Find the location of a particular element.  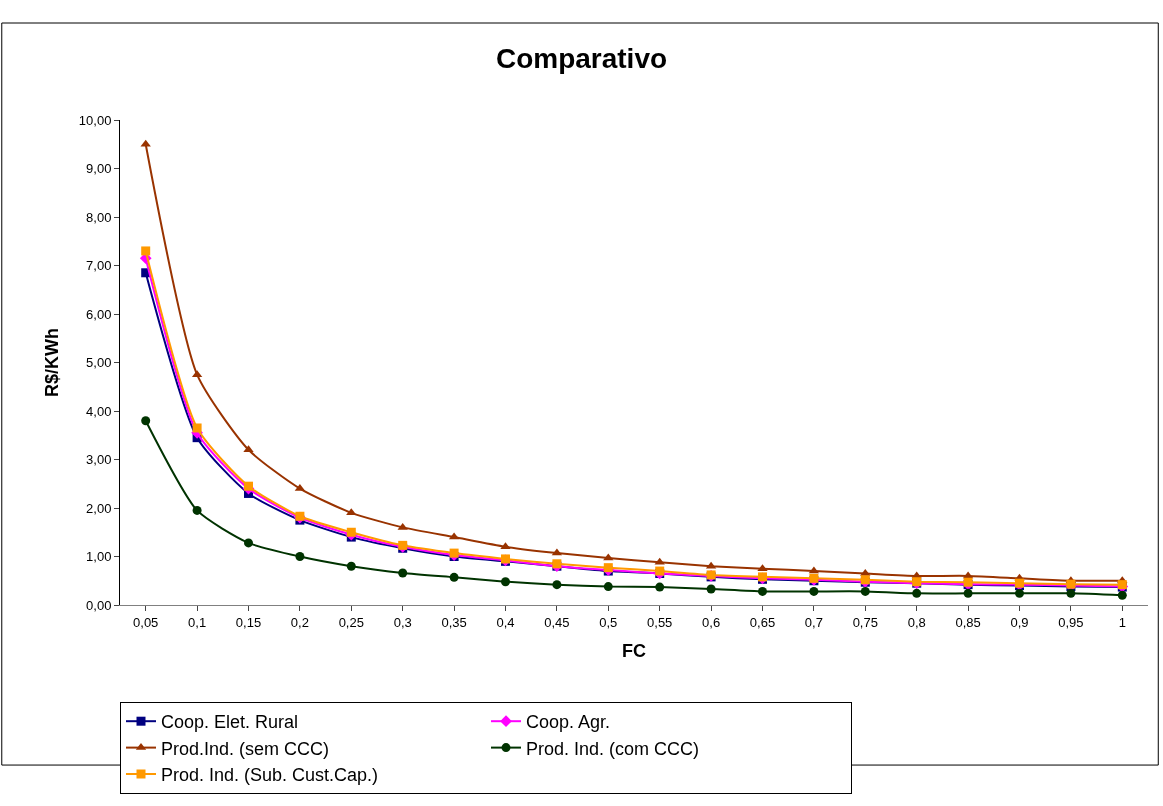

legend-label: Coop. Elet. Rural is located at coordinates (230, 722).